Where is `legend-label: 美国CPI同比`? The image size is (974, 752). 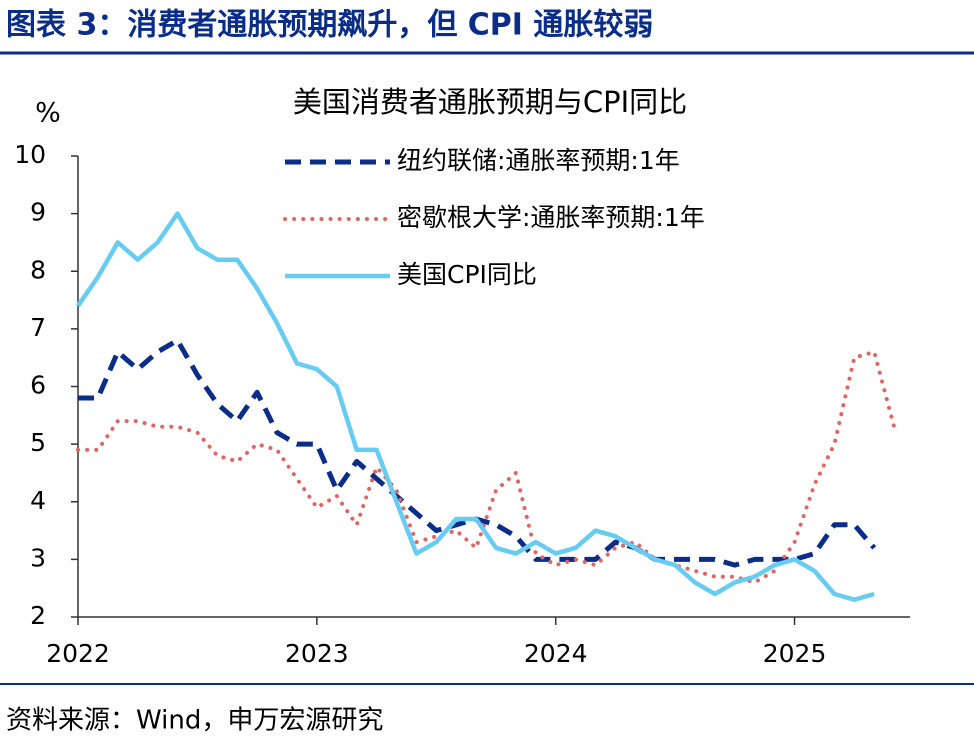
legend-label: 美国CPI同比 is located at coordinates (467, 274).